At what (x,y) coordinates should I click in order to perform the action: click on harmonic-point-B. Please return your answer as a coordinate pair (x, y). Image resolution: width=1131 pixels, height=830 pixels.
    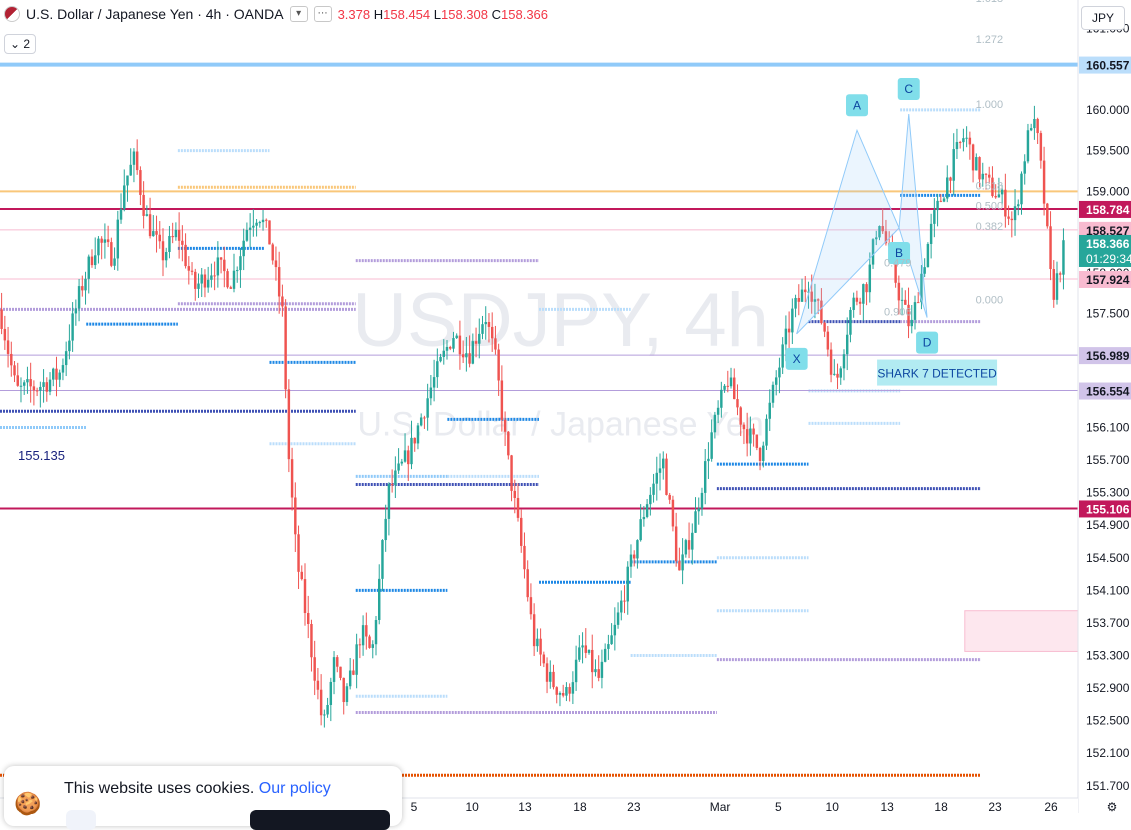
    Looking at the image, I should click on (899, 253).